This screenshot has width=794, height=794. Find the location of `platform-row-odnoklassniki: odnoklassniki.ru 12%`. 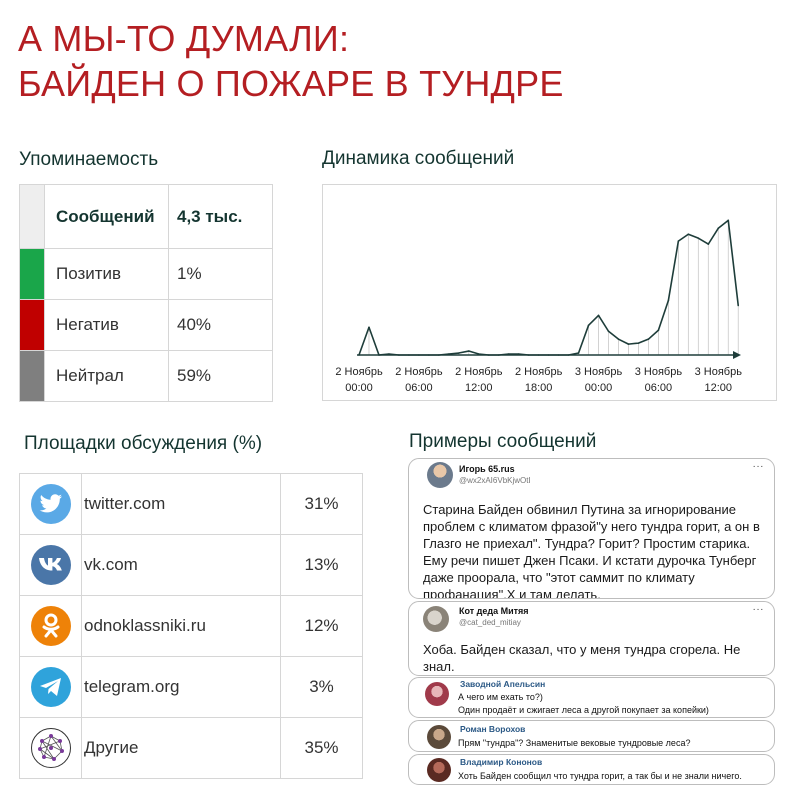

platform-row-odnoklassniki: odnoklassniki.ru 12% is located at coordinates (191, 626).